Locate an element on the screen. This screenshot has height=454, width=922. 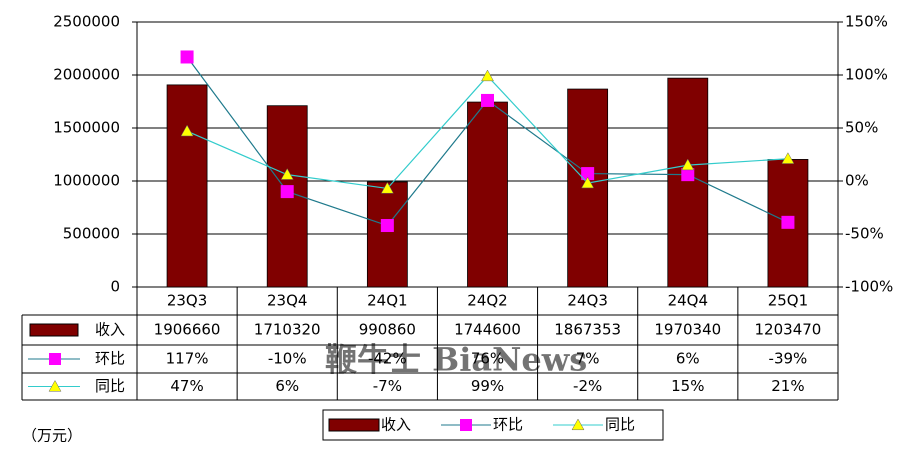
x-tick-label: 24Q2 is located at coordinates (487, 301).